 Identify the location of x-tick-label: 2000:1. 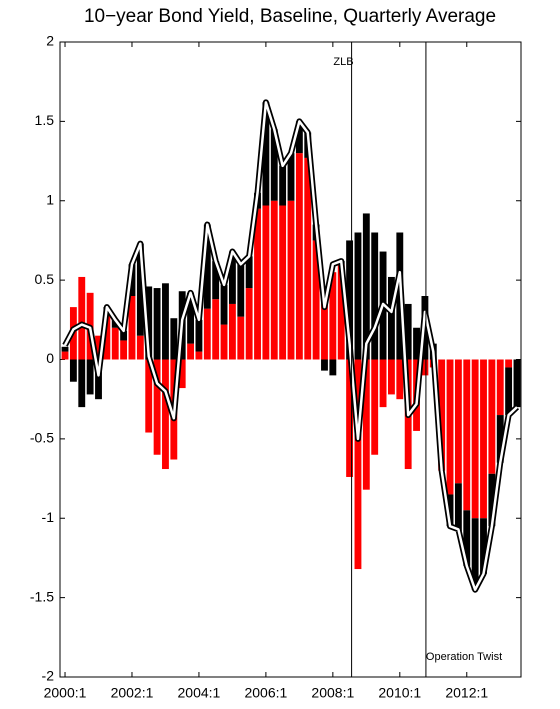
(65, 693).